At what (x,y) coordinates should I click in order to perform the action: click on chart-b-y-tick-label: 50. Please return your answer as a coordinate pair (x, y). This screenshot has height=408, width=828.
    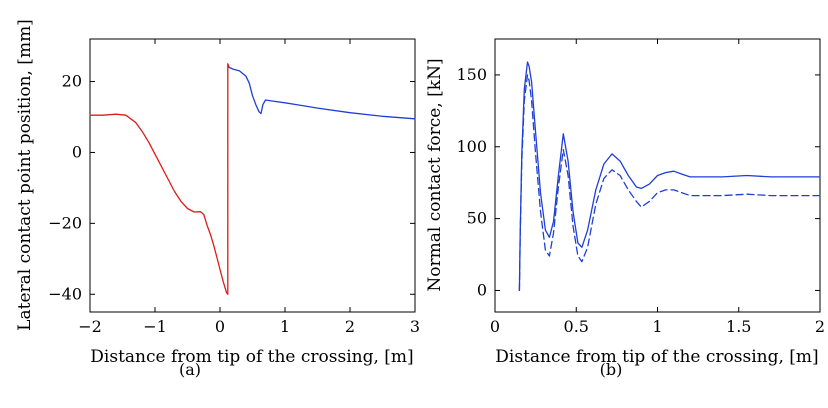
    Looking at the image, I should click on (477, 218).